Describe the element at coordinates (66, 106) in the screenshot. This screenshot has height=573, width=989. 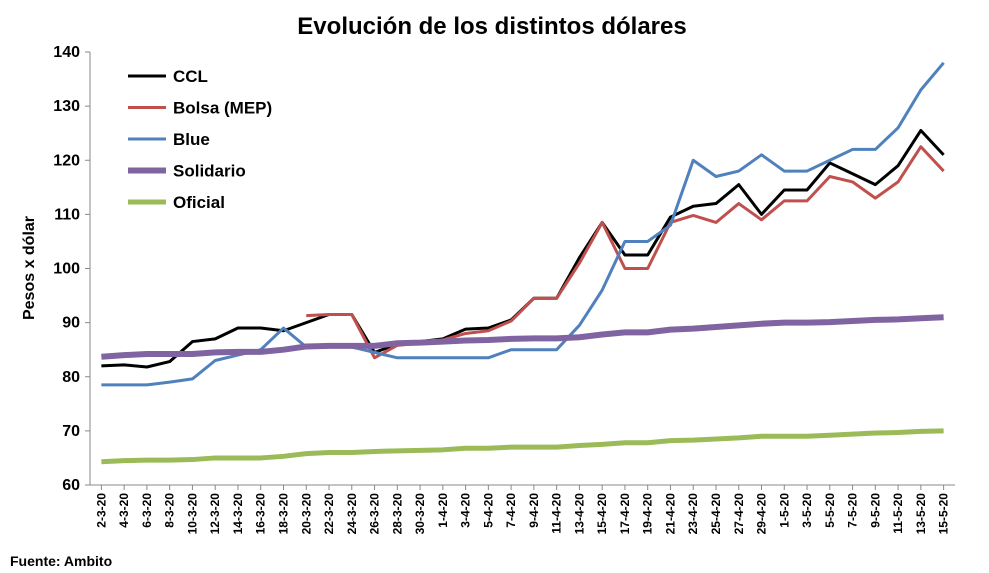
I see `y-tick-label: 130` at that location.